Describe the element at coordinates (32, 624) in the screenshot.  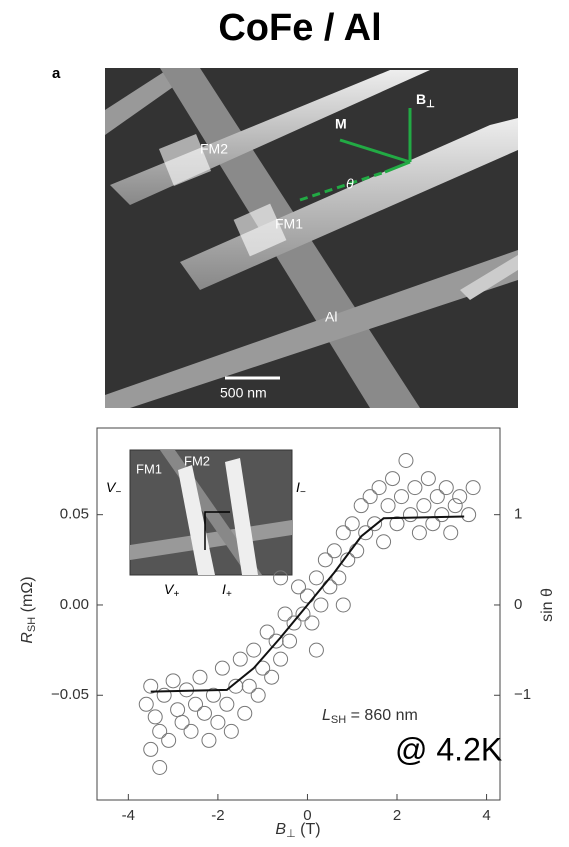
I see `y-axis-label: SH` at that location.